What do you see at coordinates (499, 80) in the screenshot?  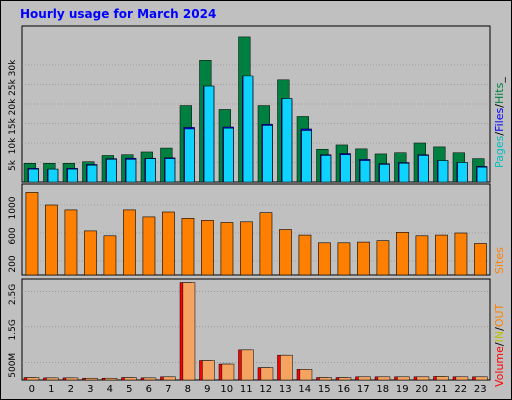 I see `legend-sep-end: _` at bounding box center [499, 80].